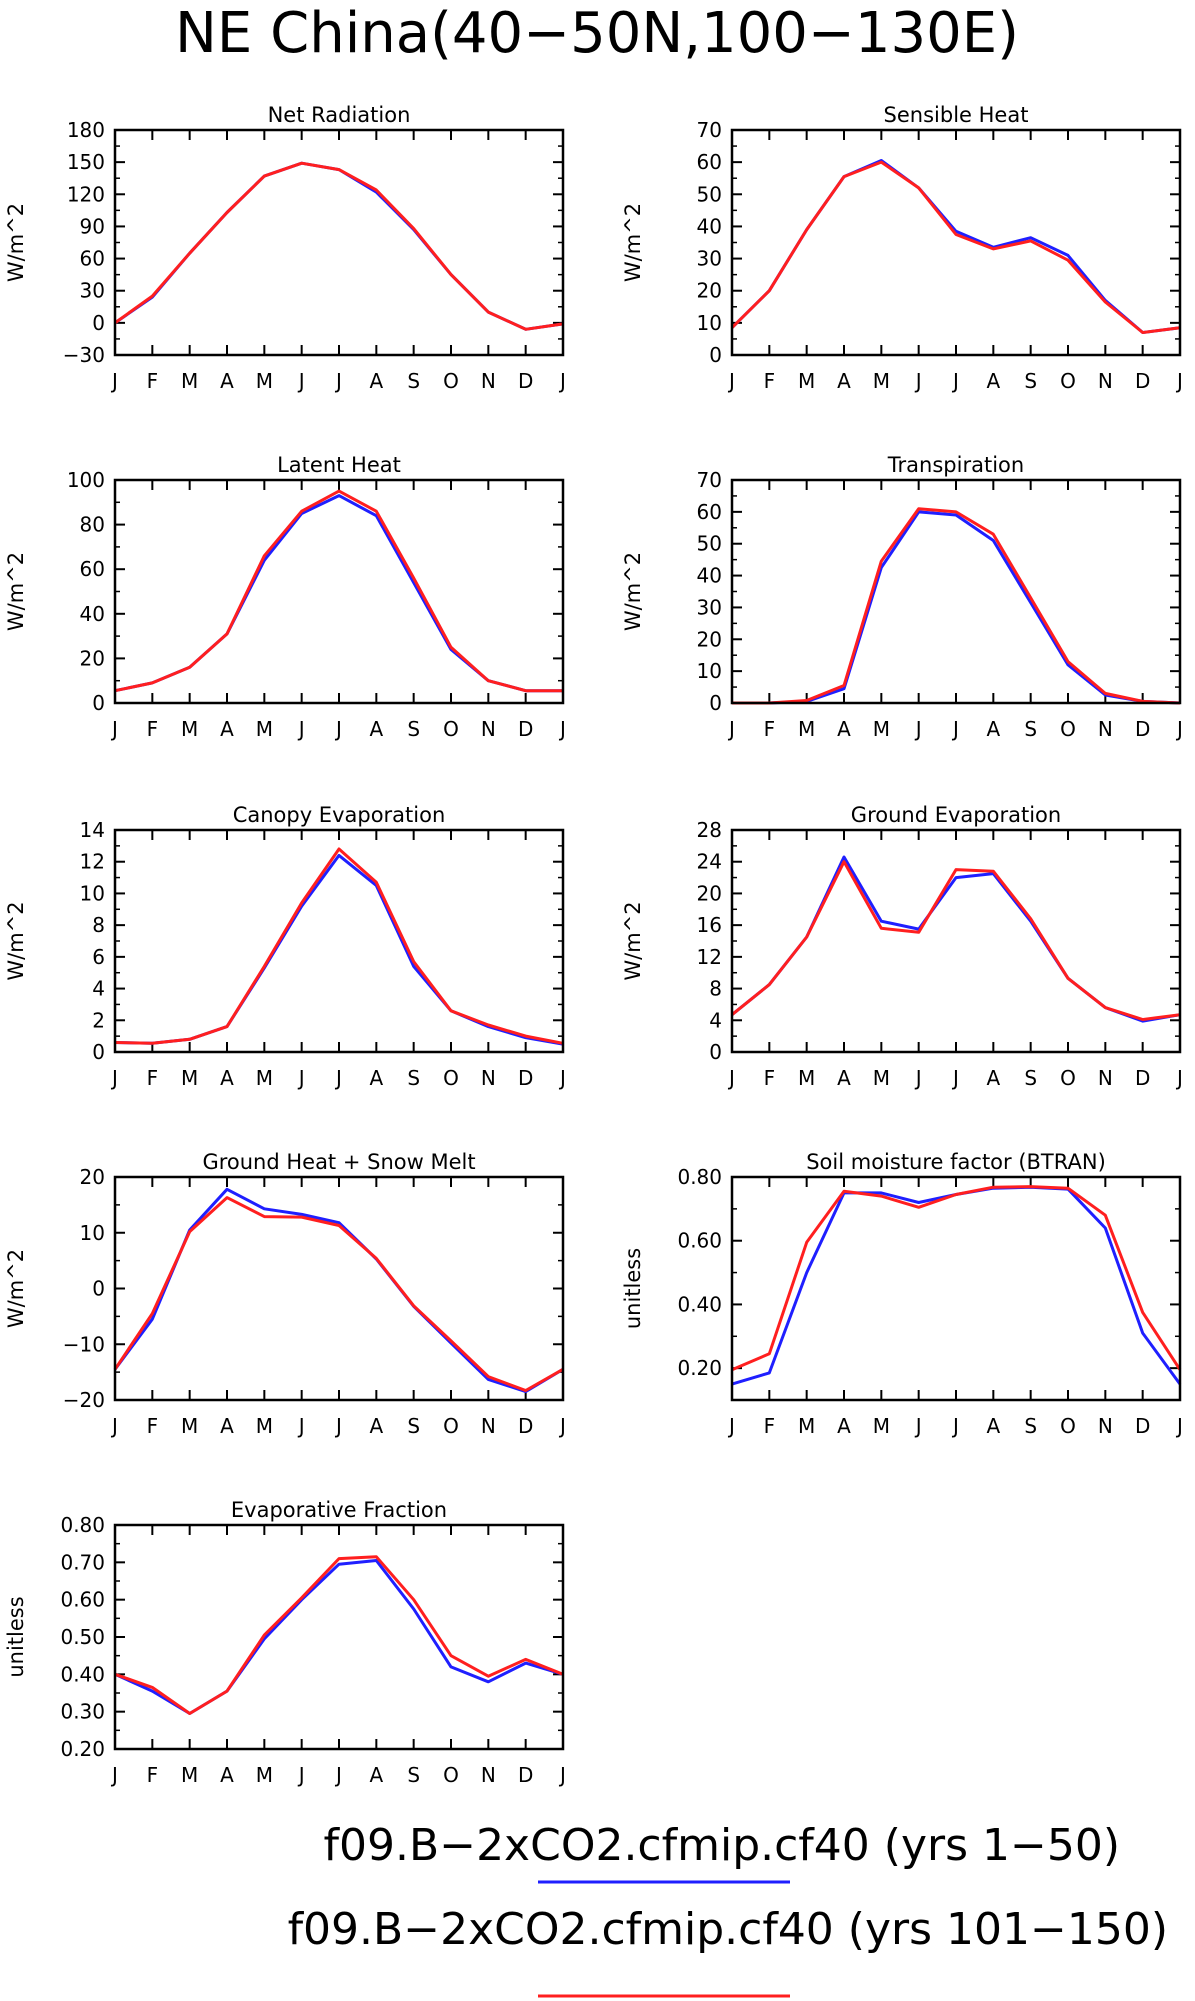 This screenshot has width=1195, height=2001. I want to click on y-tick-label: 12, so click(92, 862).